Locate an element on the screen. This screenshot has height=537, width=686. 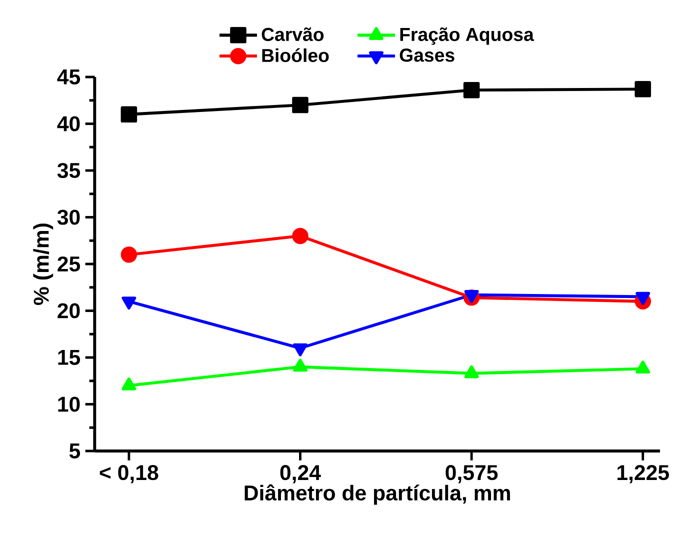
x-tick-label: 0,24 is located at coordinates (300, 474).